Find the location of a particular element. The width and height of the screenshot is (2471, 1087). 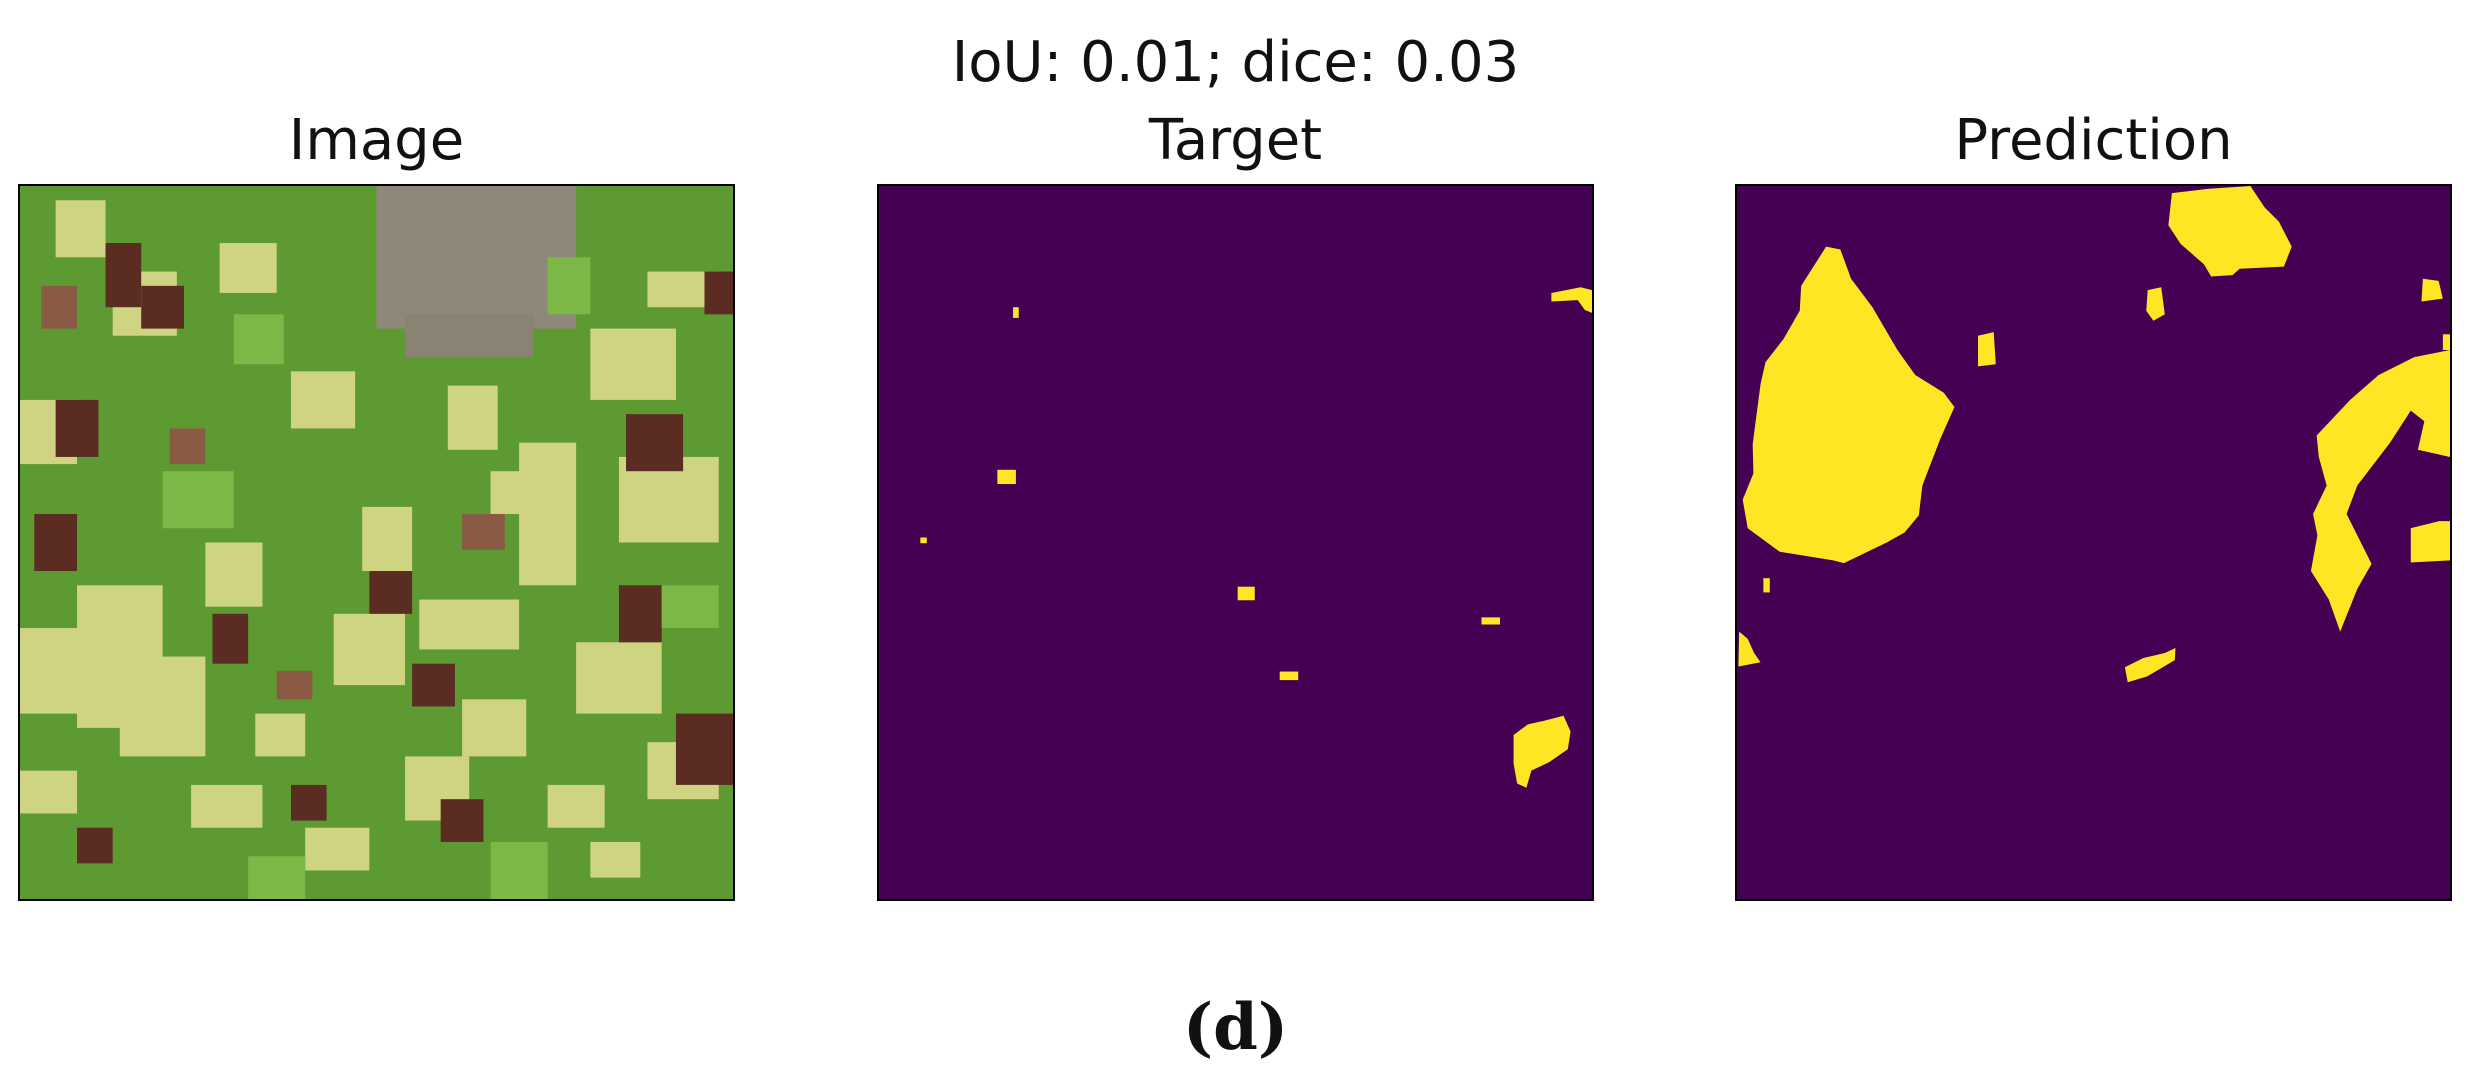

urban-area is located at coordinates (476, 257).